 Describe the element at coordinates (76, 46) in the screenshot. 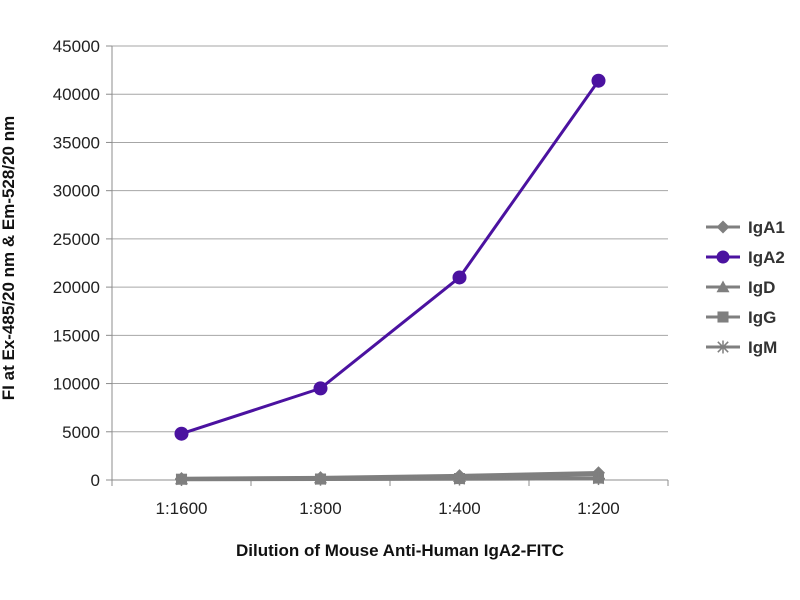

I see `y-tick-label: 45000` at that location.